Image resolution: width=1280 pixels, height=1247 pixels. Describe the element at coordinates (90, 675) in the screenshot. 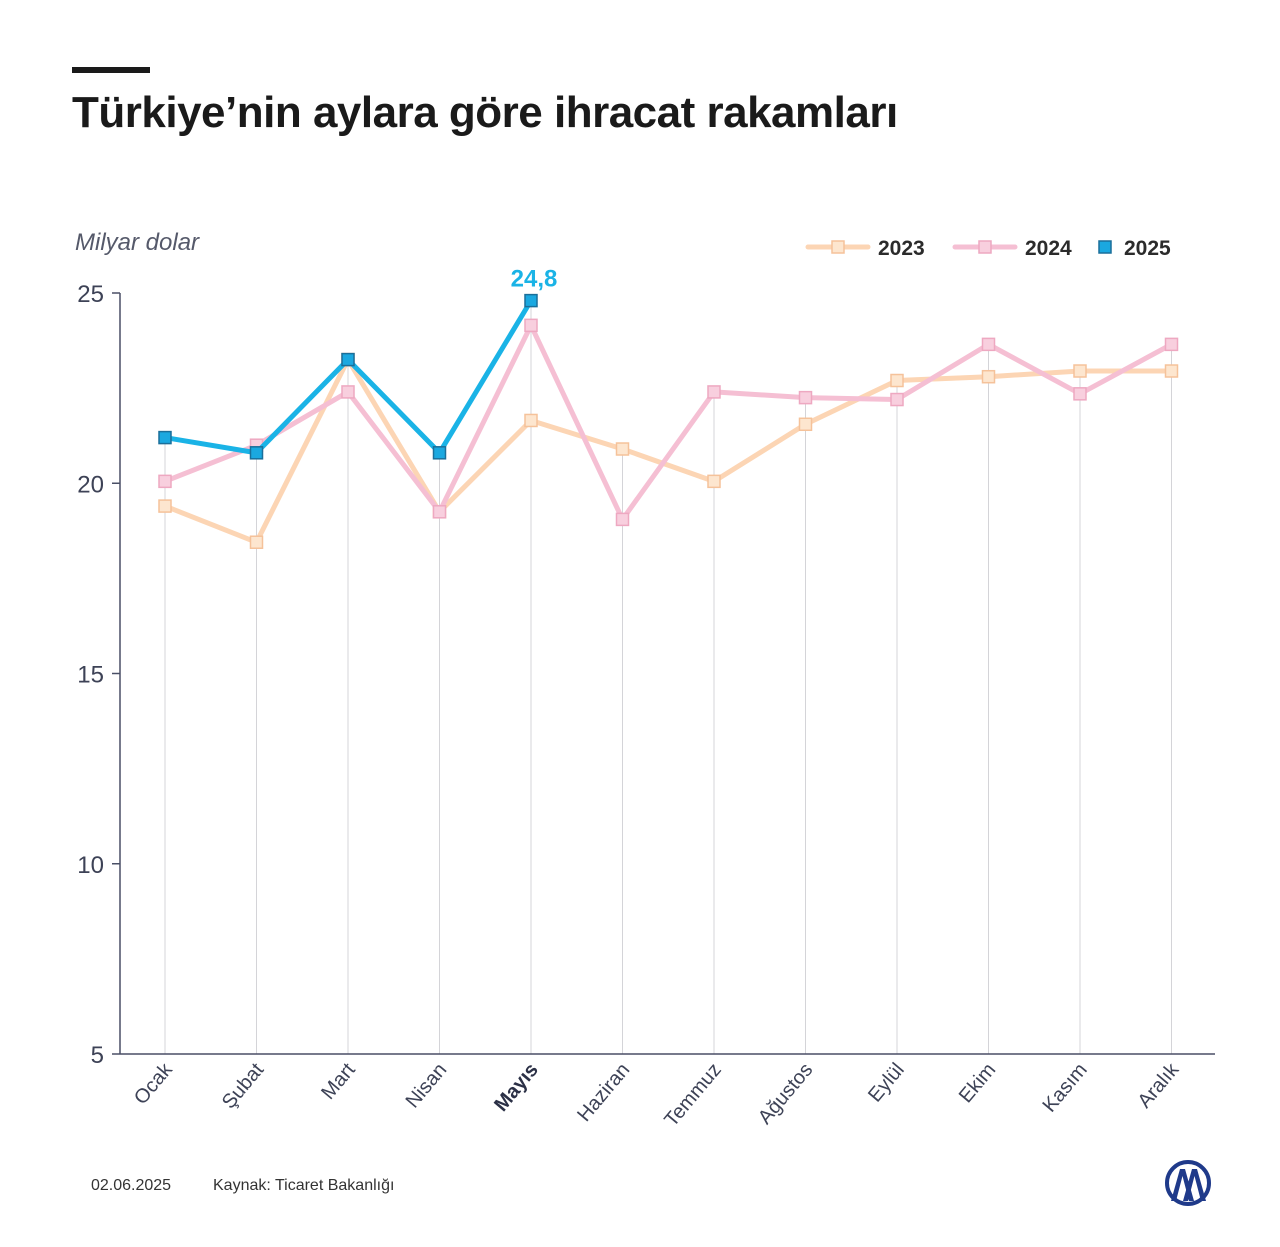

I see `y-tick-label-15: 15` at that location.